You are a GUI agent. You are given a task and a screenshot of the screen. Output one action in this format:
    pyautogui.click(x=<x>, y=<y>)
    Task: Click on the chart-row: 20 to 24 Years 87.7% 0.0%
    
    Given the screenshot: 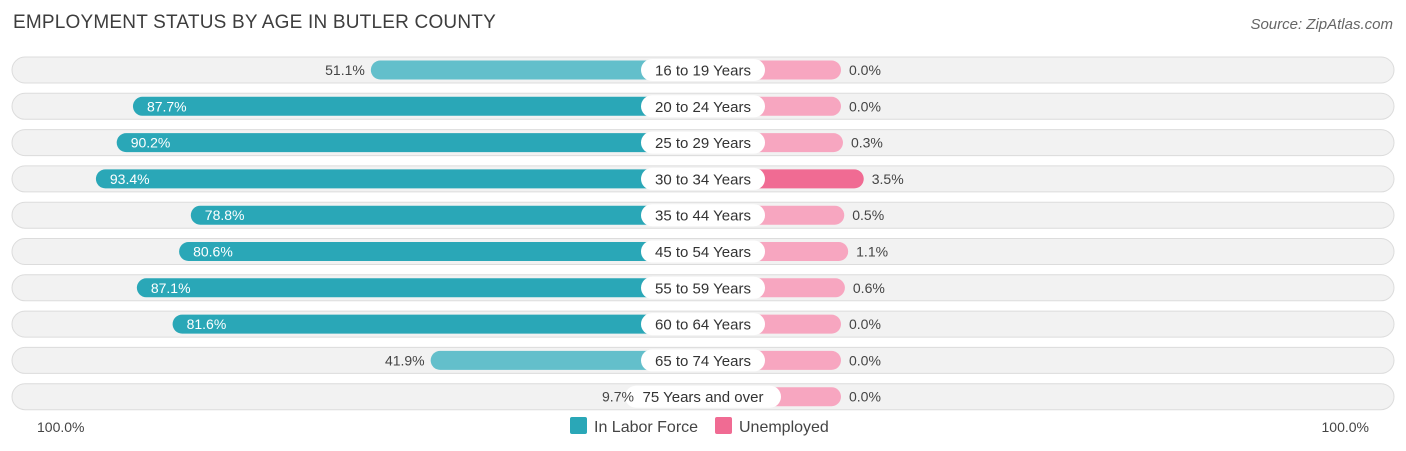 What is the action you would take?
    pyautogui.click(x=703, y=106)
    